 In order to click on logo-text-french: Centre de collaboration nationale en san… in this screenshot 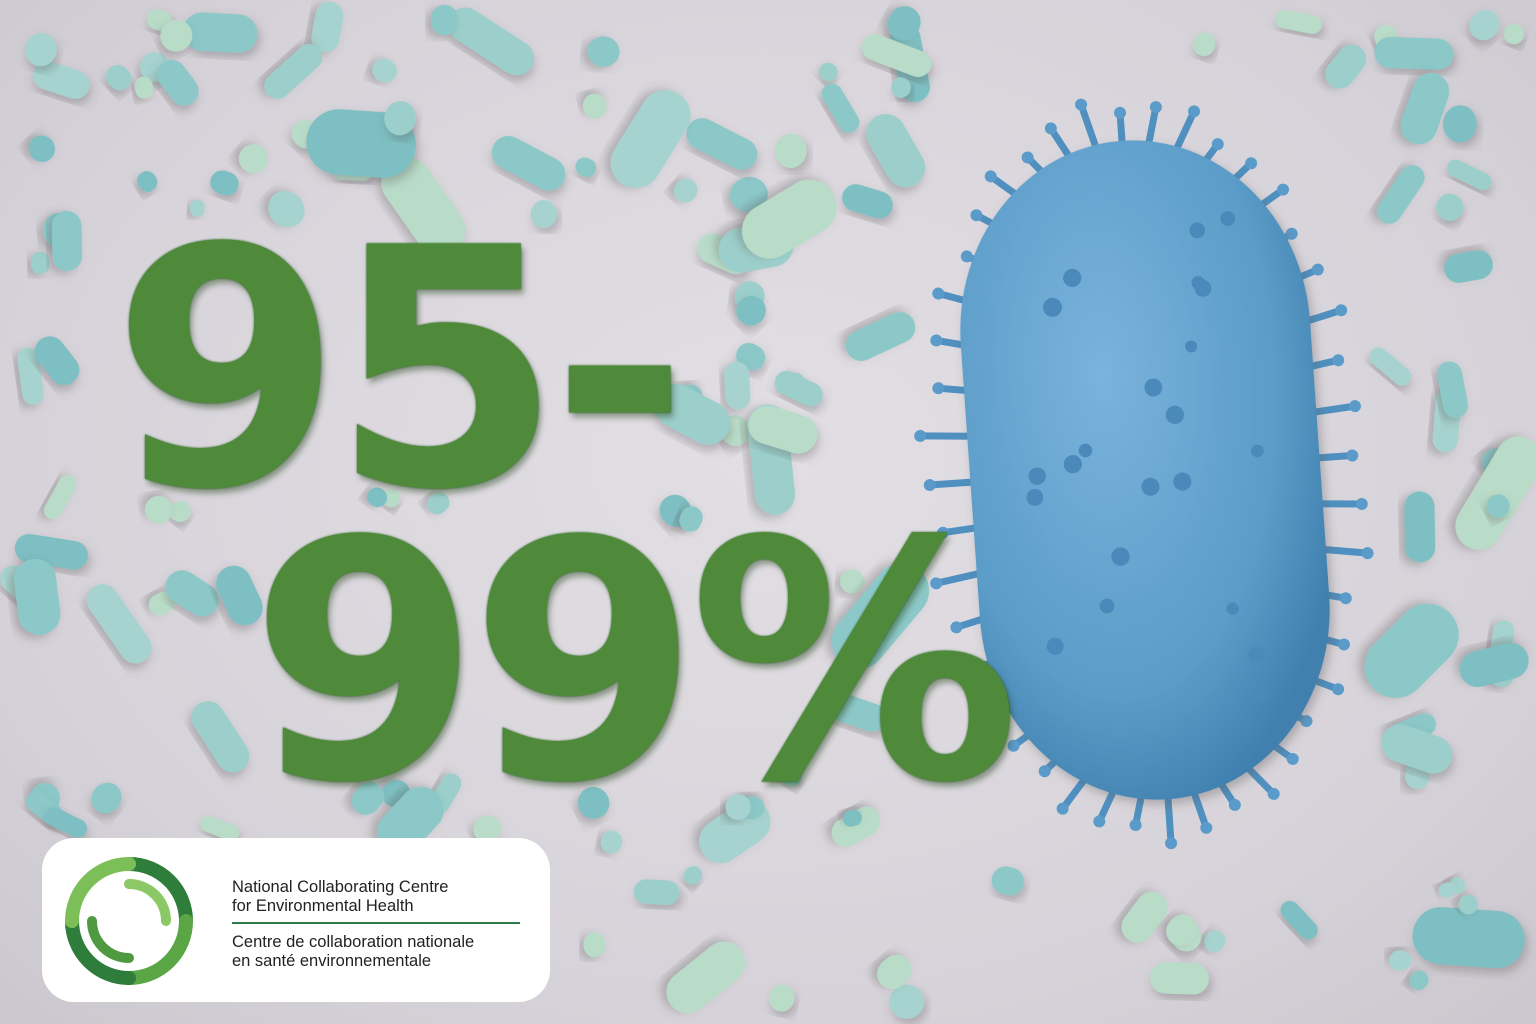, I will do `click(353, 952)`.